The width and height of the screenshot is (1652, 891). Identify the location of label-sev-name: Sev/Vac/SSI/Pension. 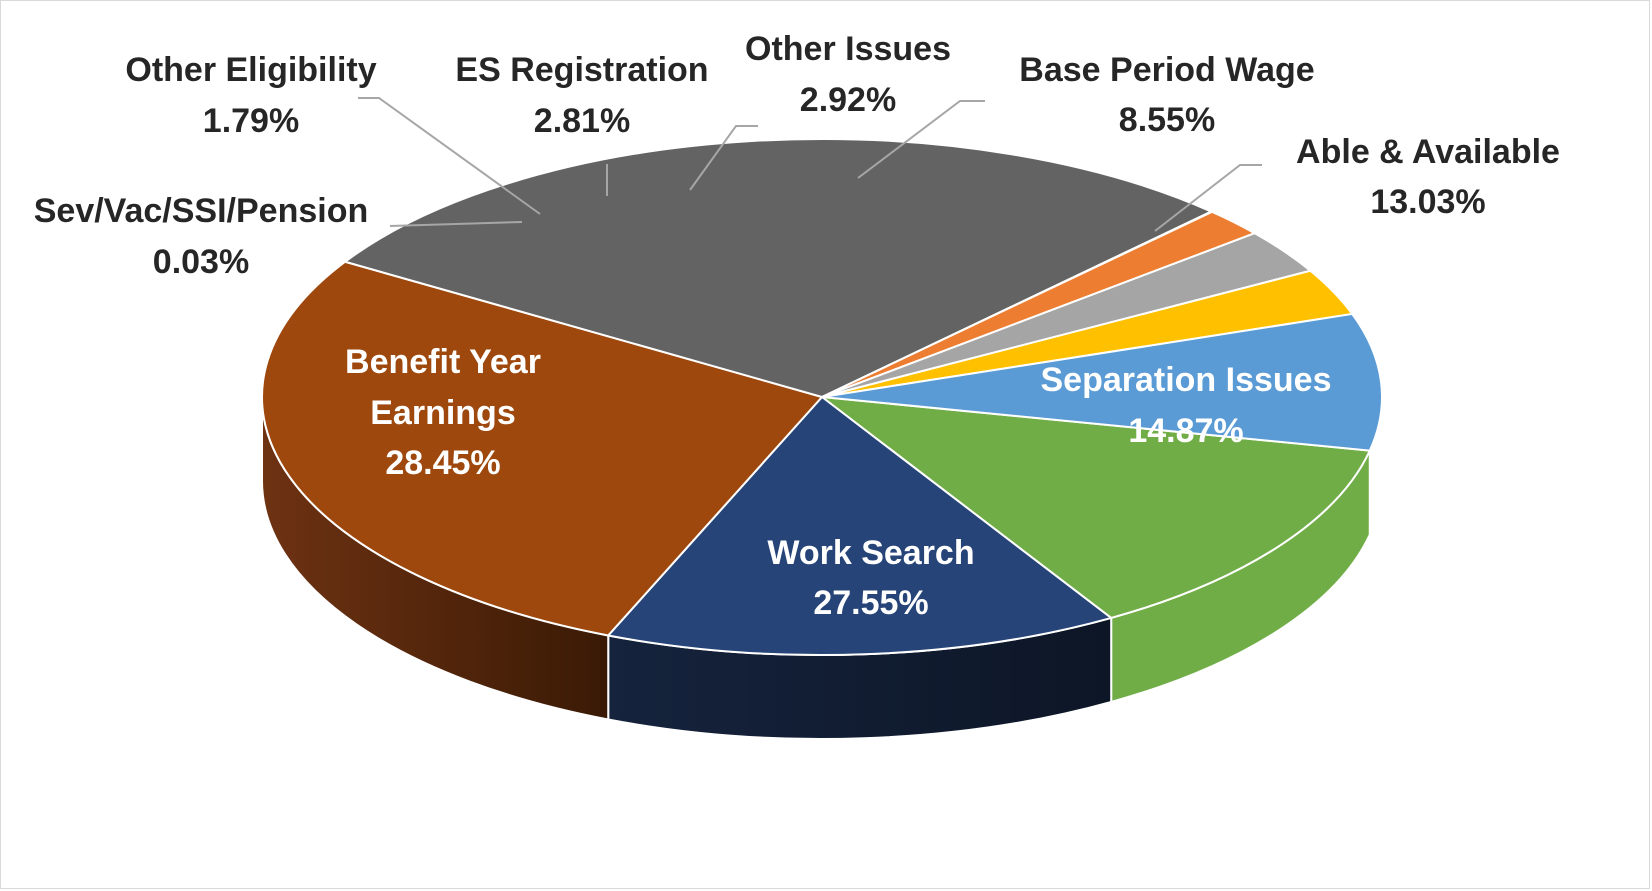
(201, 211).